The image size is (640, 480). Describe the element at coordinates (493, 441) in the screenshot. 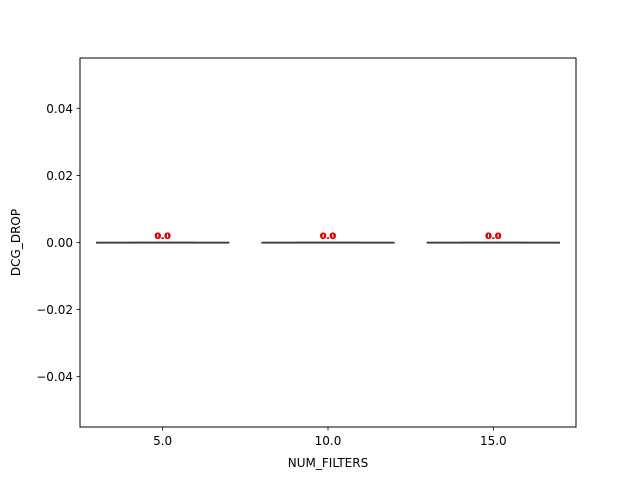

I see `x-tick-label: 15.0` at that location.